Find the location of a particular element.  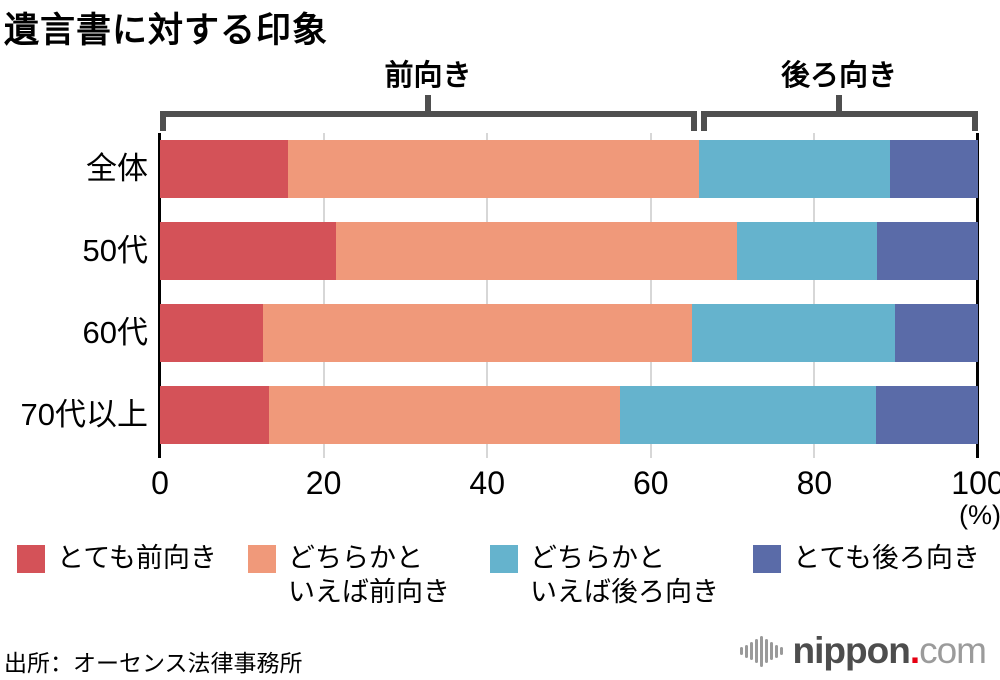

row-label: 全体 is located at coordinates (117, 168).